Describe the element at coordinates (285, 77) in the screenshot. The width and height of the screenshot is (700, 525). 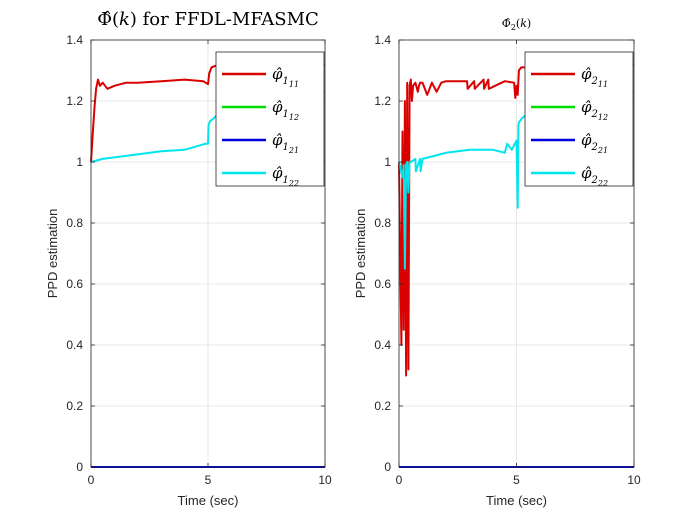
I see `legend-label: φ̂111` at that location.